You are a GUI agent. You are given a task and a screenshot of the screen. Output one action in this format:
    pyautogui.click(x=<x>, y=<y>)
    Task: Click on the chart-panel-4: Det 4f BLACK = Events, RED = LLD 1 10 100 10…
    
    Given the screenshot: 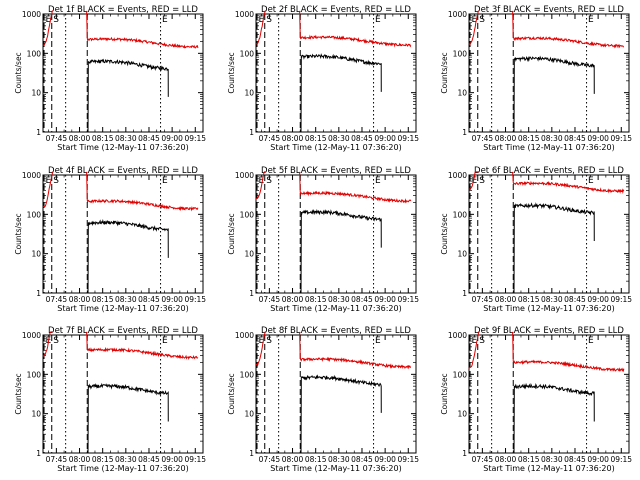 What is the action you would take?
    pyautogui.click(x=110, y=239)
    